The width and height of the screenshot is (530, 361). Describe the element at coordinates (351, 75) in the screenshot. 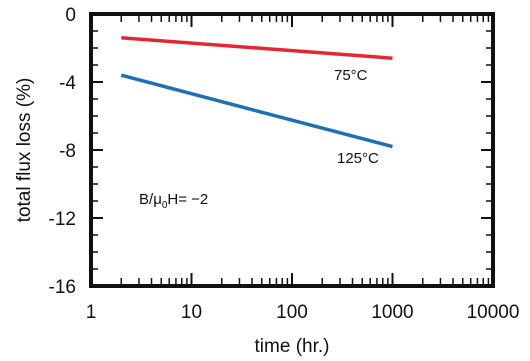

I see `series-label-75: 75°C` at that location.